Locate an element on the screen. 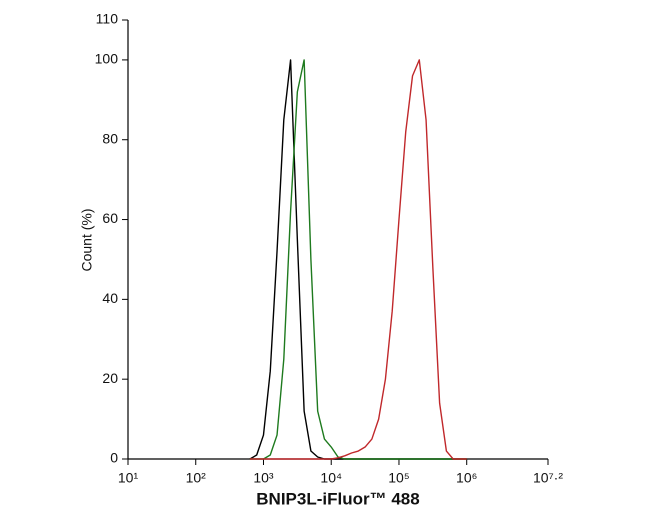  x-tick-label: 10⁶ is located at coordinates (466, 478).